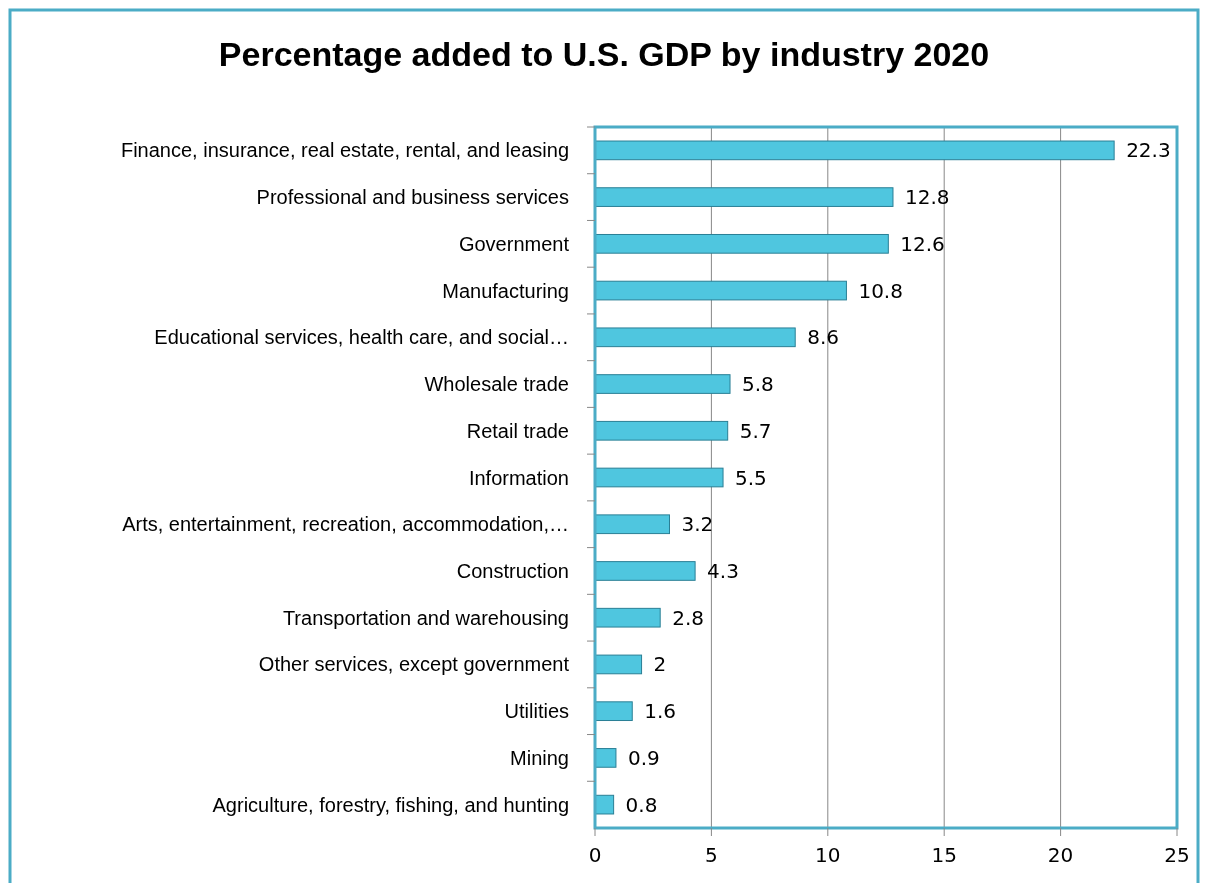 The height and width of the screenshot is (891, 1208). I want to click on chart-title: Percentage added to U.S. GDP by industry 2020, so click(604, 54).